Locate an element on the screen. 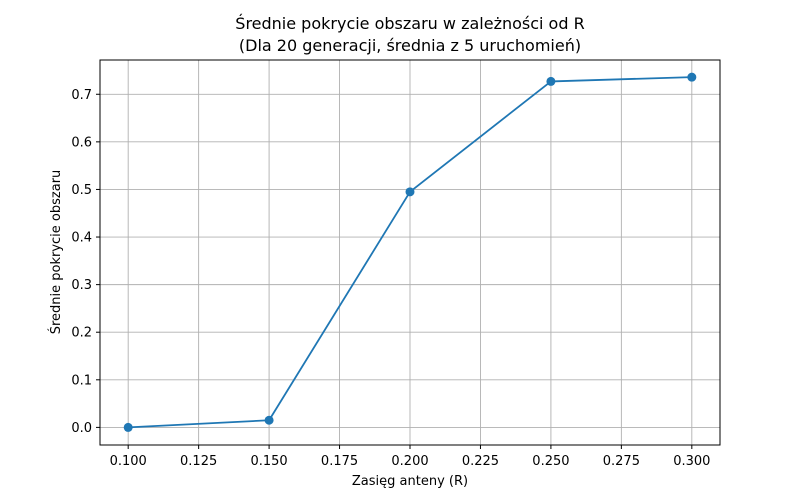 Image resolution: width=800 pixels, height=500 pixels. y-axis-ticks: 0.0 0.1 0.2 0.3 0.4 0.5 0.6 0.7 is located at coordinates (85, 262).